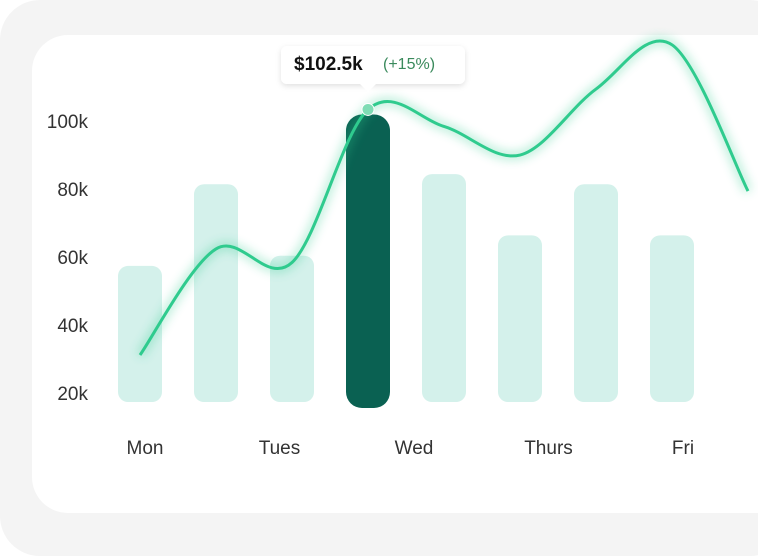  Describe the element at coordinates (368, 261) in the screenshot. I see `bar-highlight` at that location.